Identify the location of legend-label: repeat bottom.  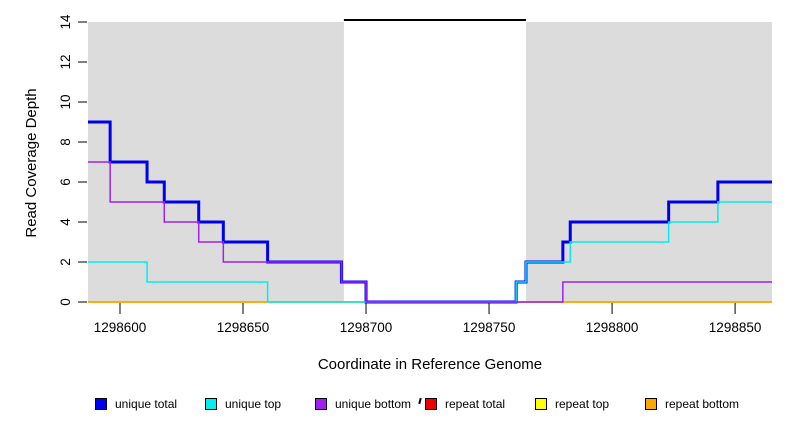
(702, 404).